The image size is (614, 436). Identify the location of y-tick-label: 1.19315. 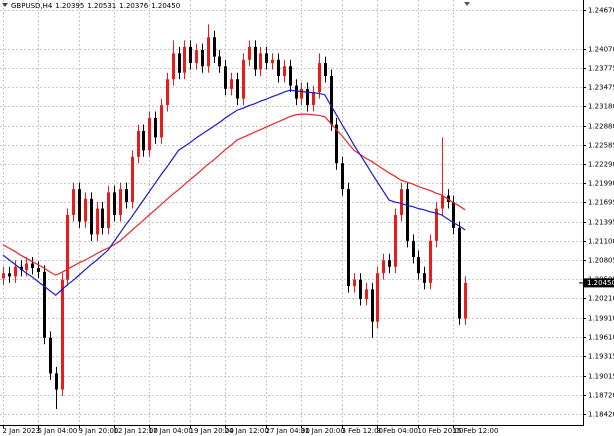
(601, 357).